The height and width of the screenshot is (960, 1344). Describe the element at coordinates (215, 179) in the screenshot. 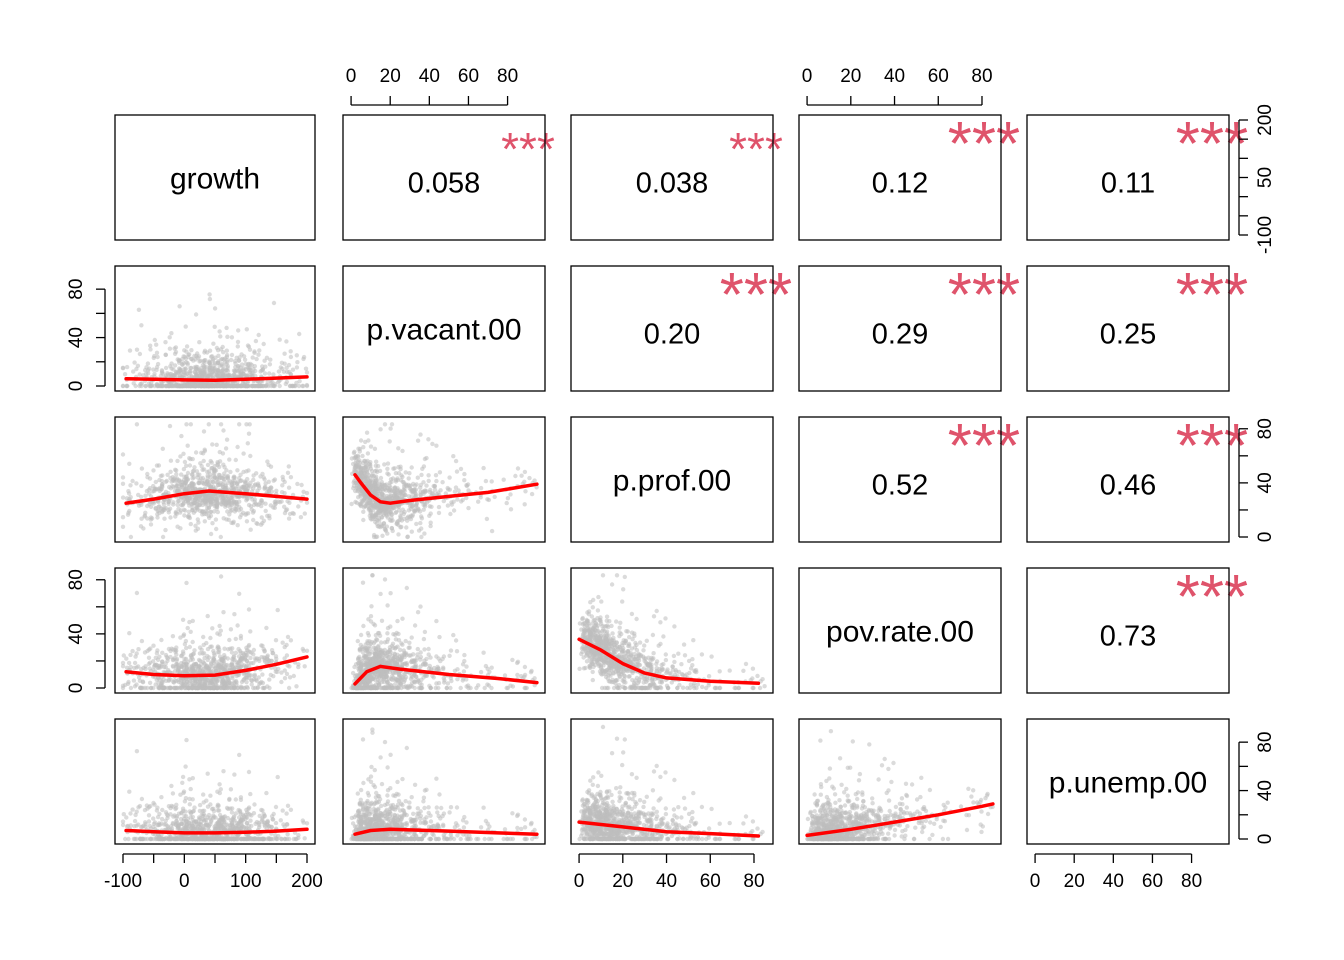

I see `diagonal-label-growth: growth` at that location.